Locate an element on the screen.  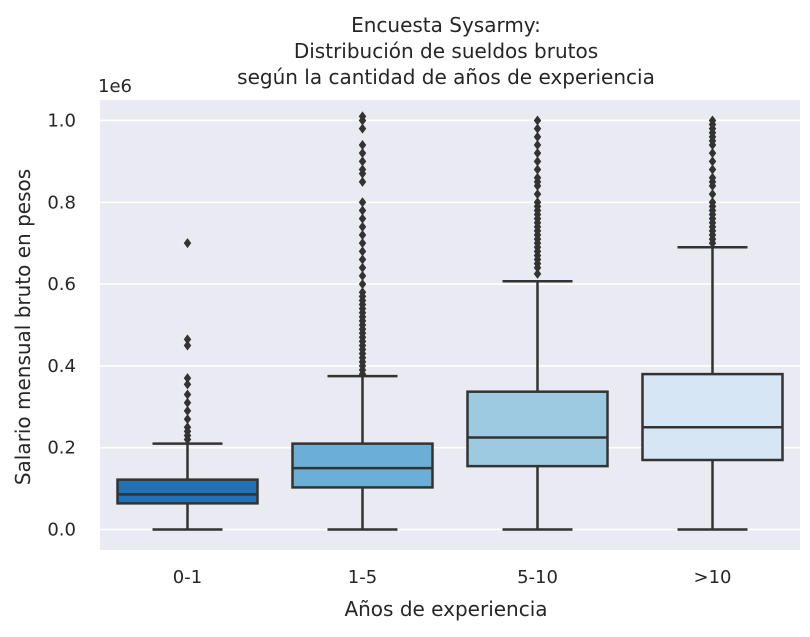
chart-title-line-1: Encuesta Sysarmy: is located at coordinates (446, 25).